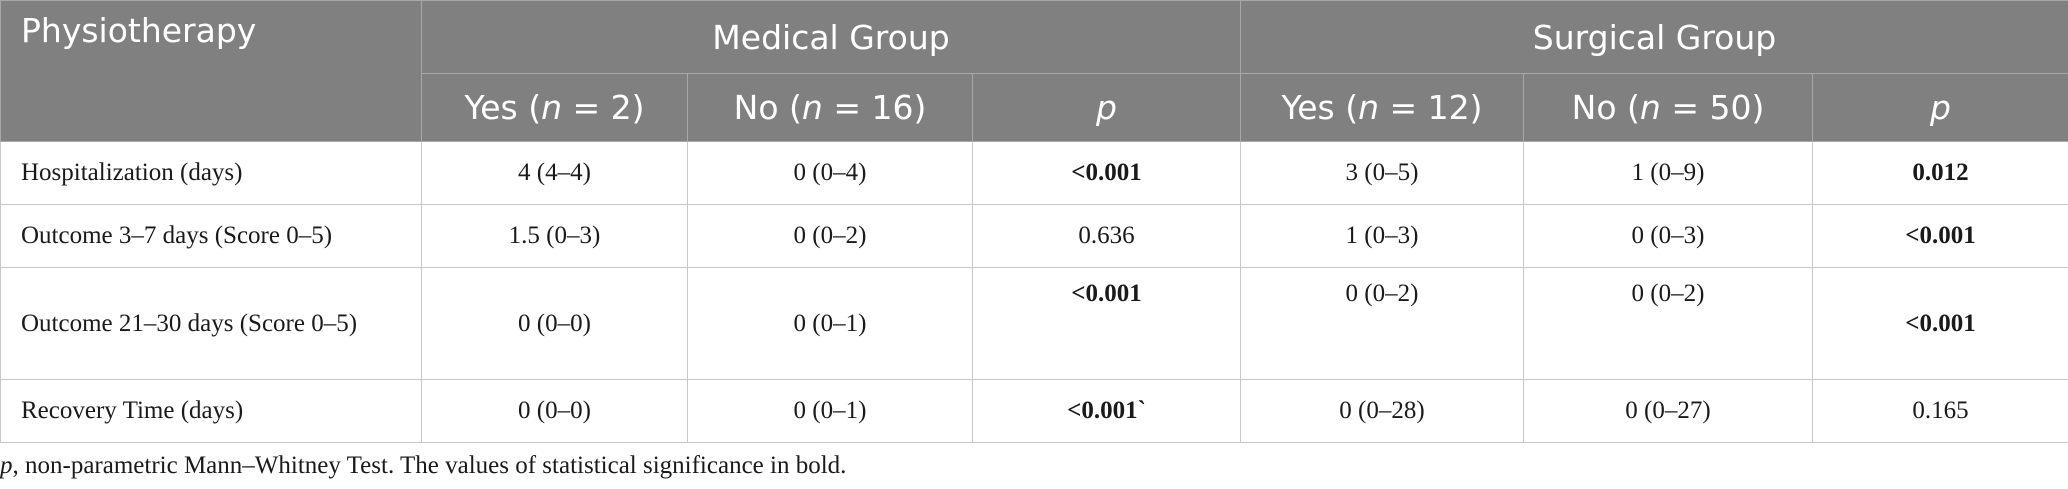  What do you see at coordinates (211, 411) in the screenshot?
I see `row-label: Recovery Time (days)` at bounding box center [211, 411].